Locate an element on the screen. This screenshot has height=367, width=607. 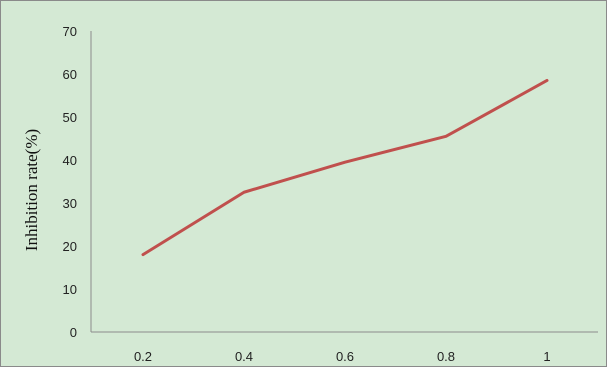
y-tick-label: 10 is located at coordinates (70, 289).